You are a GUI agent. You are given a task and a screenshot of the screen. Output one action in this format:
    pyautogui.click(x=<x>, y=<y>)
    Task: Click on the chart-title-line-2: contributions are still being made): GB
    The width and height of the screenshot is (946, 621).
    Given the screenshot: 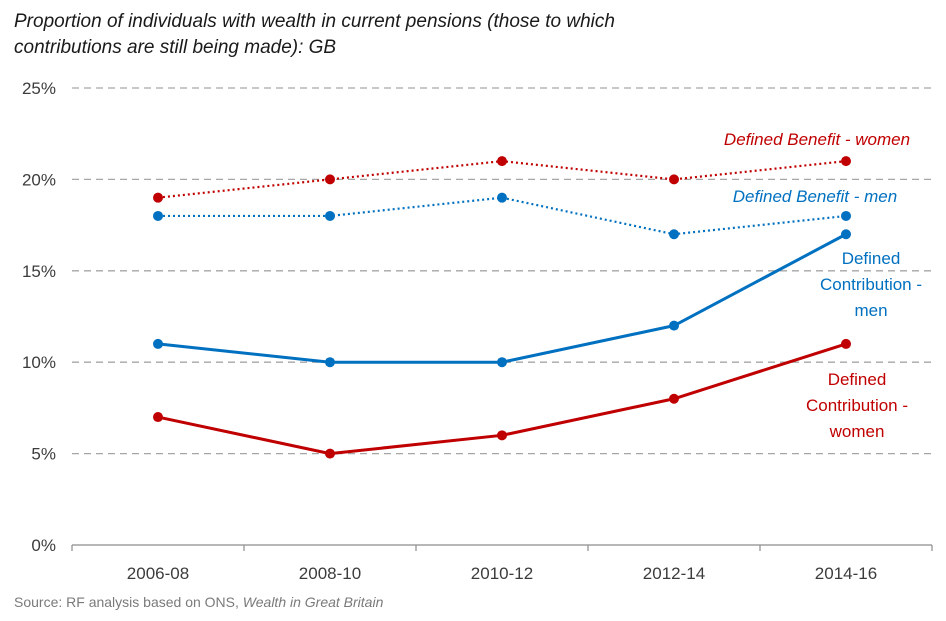 What is the action you would take?
    pyautogui.click(x=175, y=47)
    